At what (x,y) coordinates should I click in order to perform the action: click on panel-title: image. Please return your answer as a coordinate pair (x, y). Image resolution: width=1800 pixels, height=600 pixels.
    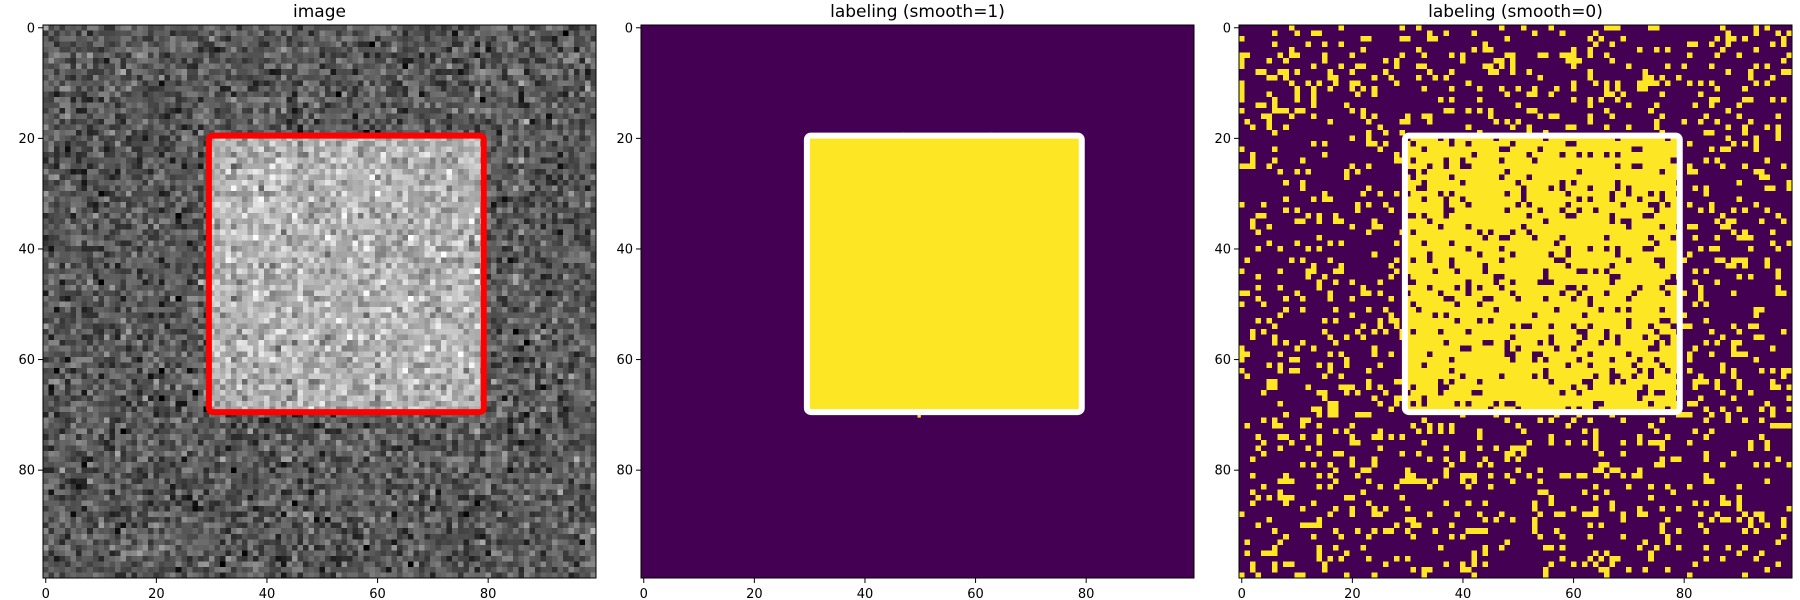
    Looking at the image, I should click on (319, 12).